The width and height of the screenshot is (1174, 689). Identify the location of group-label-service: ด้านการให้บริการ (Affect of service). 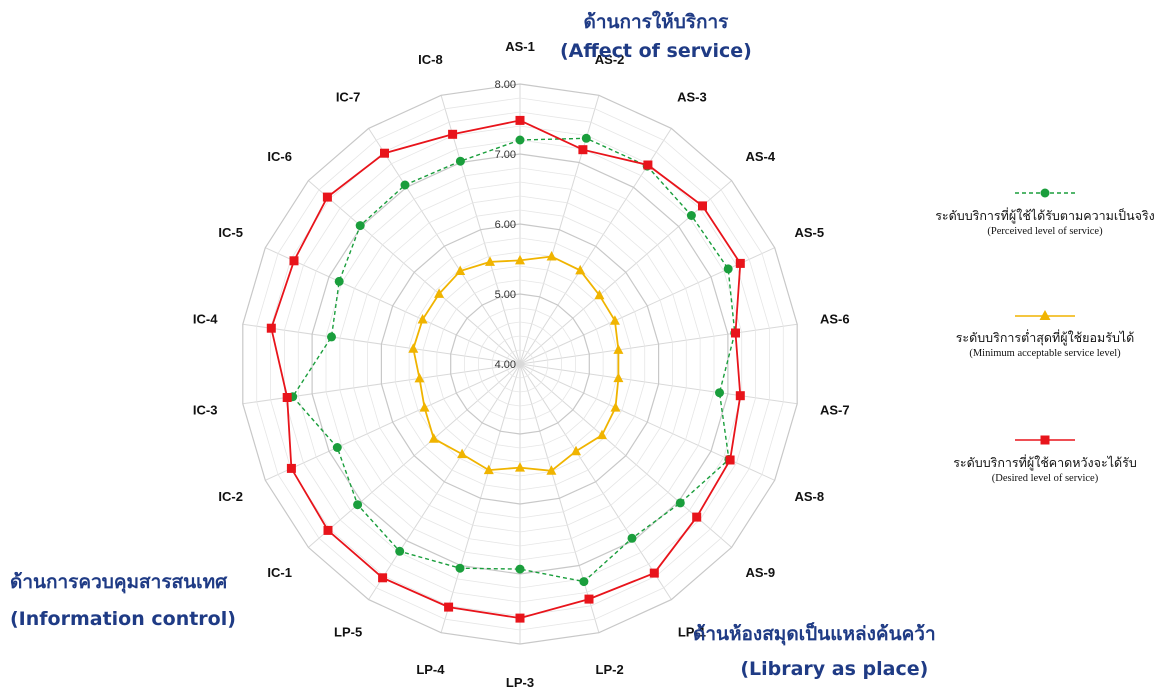
(656, 37).